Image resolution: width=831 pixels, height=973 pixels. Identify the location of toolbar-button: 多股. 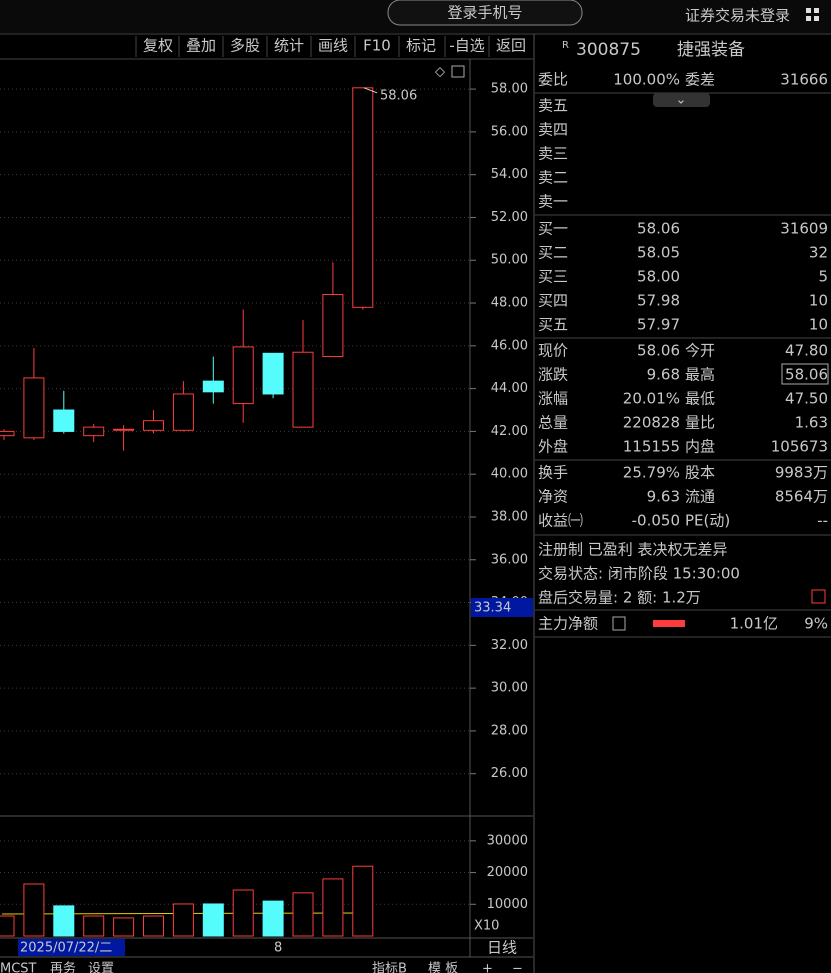
(245, 46).